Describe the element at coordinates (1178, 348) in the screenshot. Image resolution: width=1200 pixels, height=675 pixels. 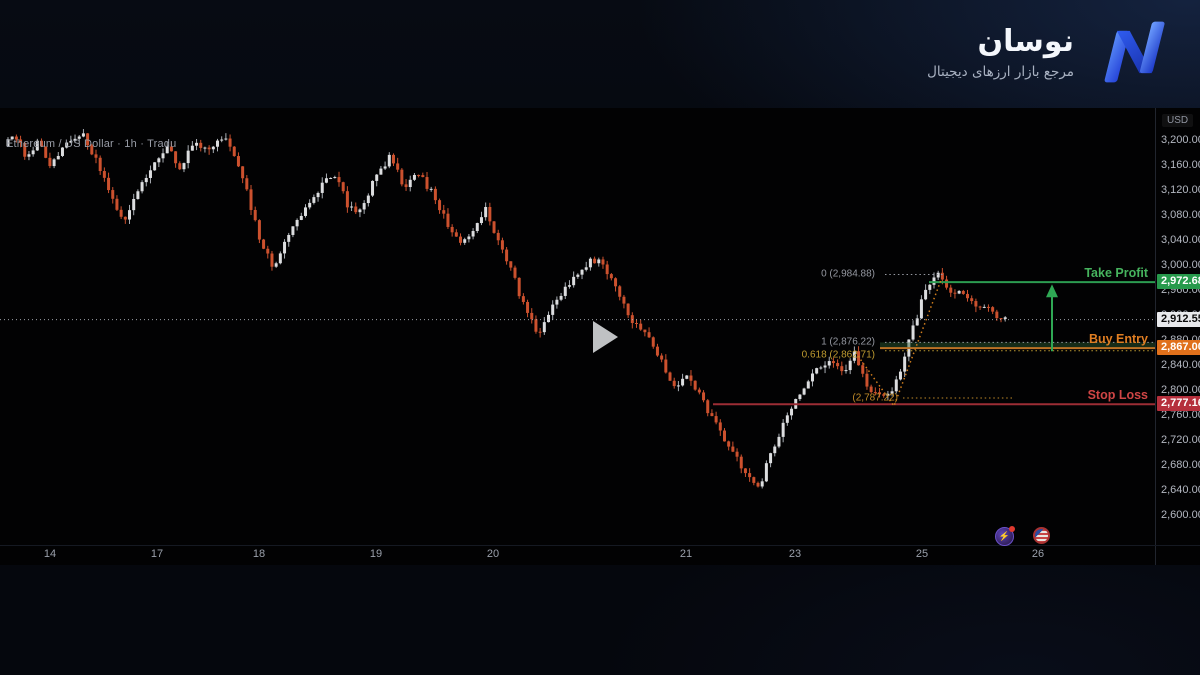
I see `level-price-badge: 2,867.00` at that location.